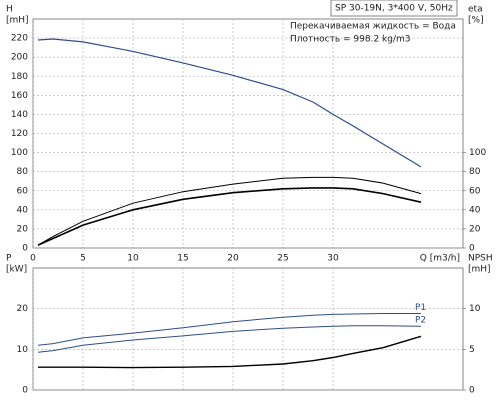 The height and width of the screenshot is (400, 500). Describe the element at coordinates (373, 27) in the screenshot. I see `annotation: Перекачиваемая жидкость = Вода` at that location.